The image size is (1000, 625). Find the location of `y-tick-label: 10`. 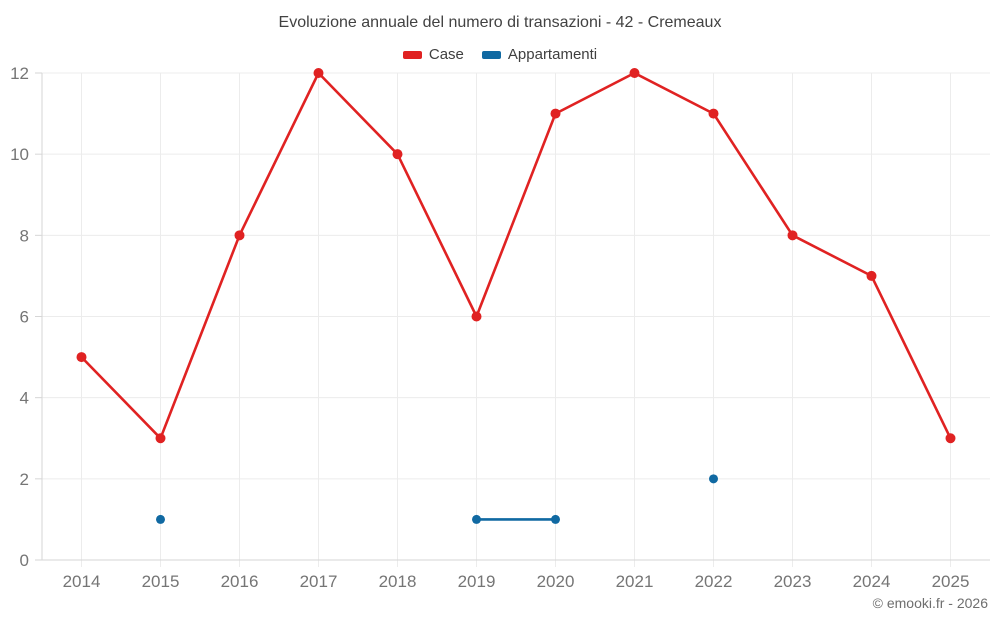

y-tick-label: 10 is located at coordinates (19, 154).